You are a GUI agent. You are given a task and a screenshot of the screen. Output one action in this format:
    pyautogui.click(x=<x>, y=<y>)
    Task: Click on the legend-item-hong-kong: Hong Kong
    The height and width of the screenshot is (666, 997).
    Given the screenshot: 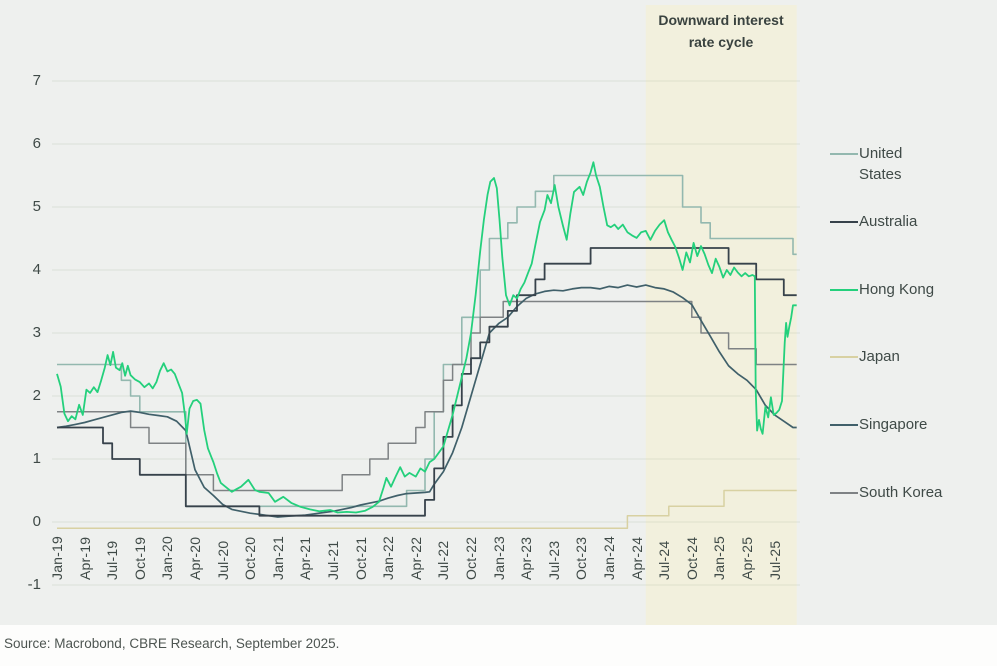 What is the action you would take?
    pyautogui.click(x=882, y=289)
    